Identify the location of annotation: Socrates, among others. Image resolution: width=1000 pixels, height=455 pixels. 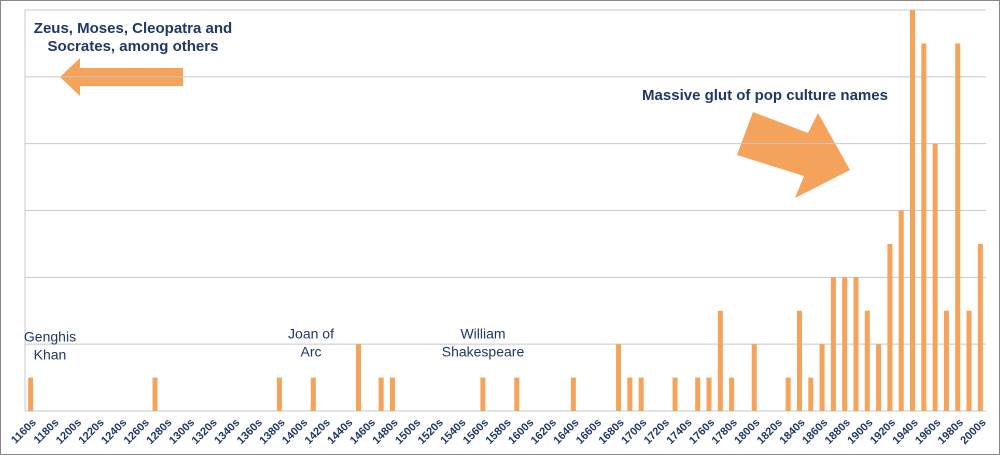
(133, 46).